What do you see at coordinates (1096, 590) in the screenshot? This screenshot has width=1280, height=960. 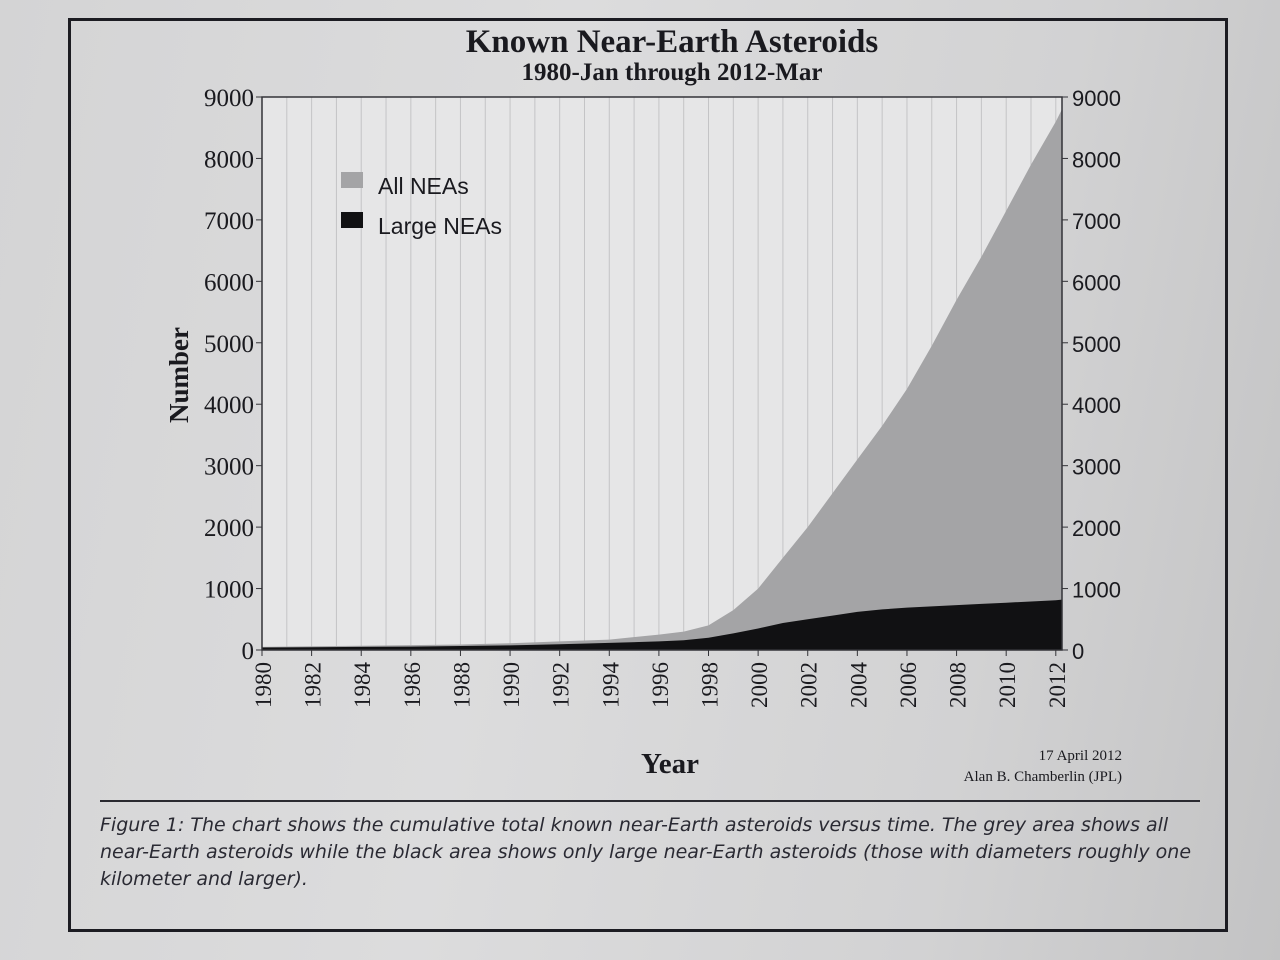 I see `y-tick-label-right: 1000` at bounding box center [1096, 590].